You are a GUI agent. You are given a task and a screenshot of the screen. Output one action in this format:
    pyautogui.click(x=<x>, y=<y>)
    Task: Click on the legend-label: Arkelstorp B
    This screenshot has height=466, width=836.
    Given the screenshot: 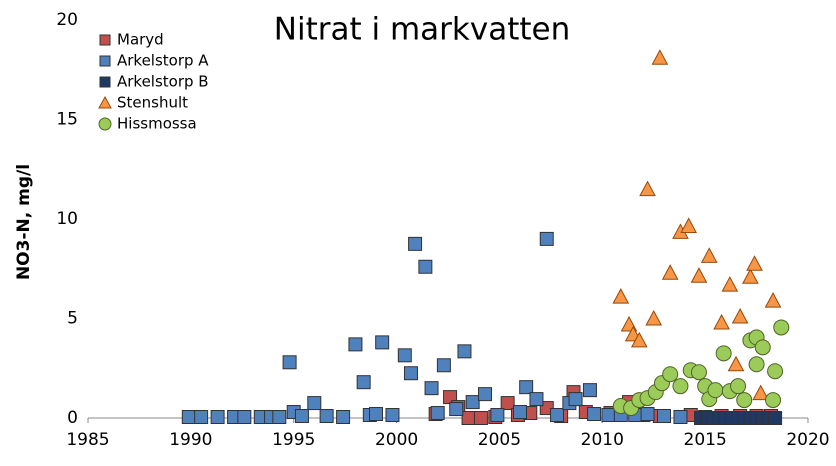 What is the action you would take?
    pyautogui.click(x=163, y=82)
    